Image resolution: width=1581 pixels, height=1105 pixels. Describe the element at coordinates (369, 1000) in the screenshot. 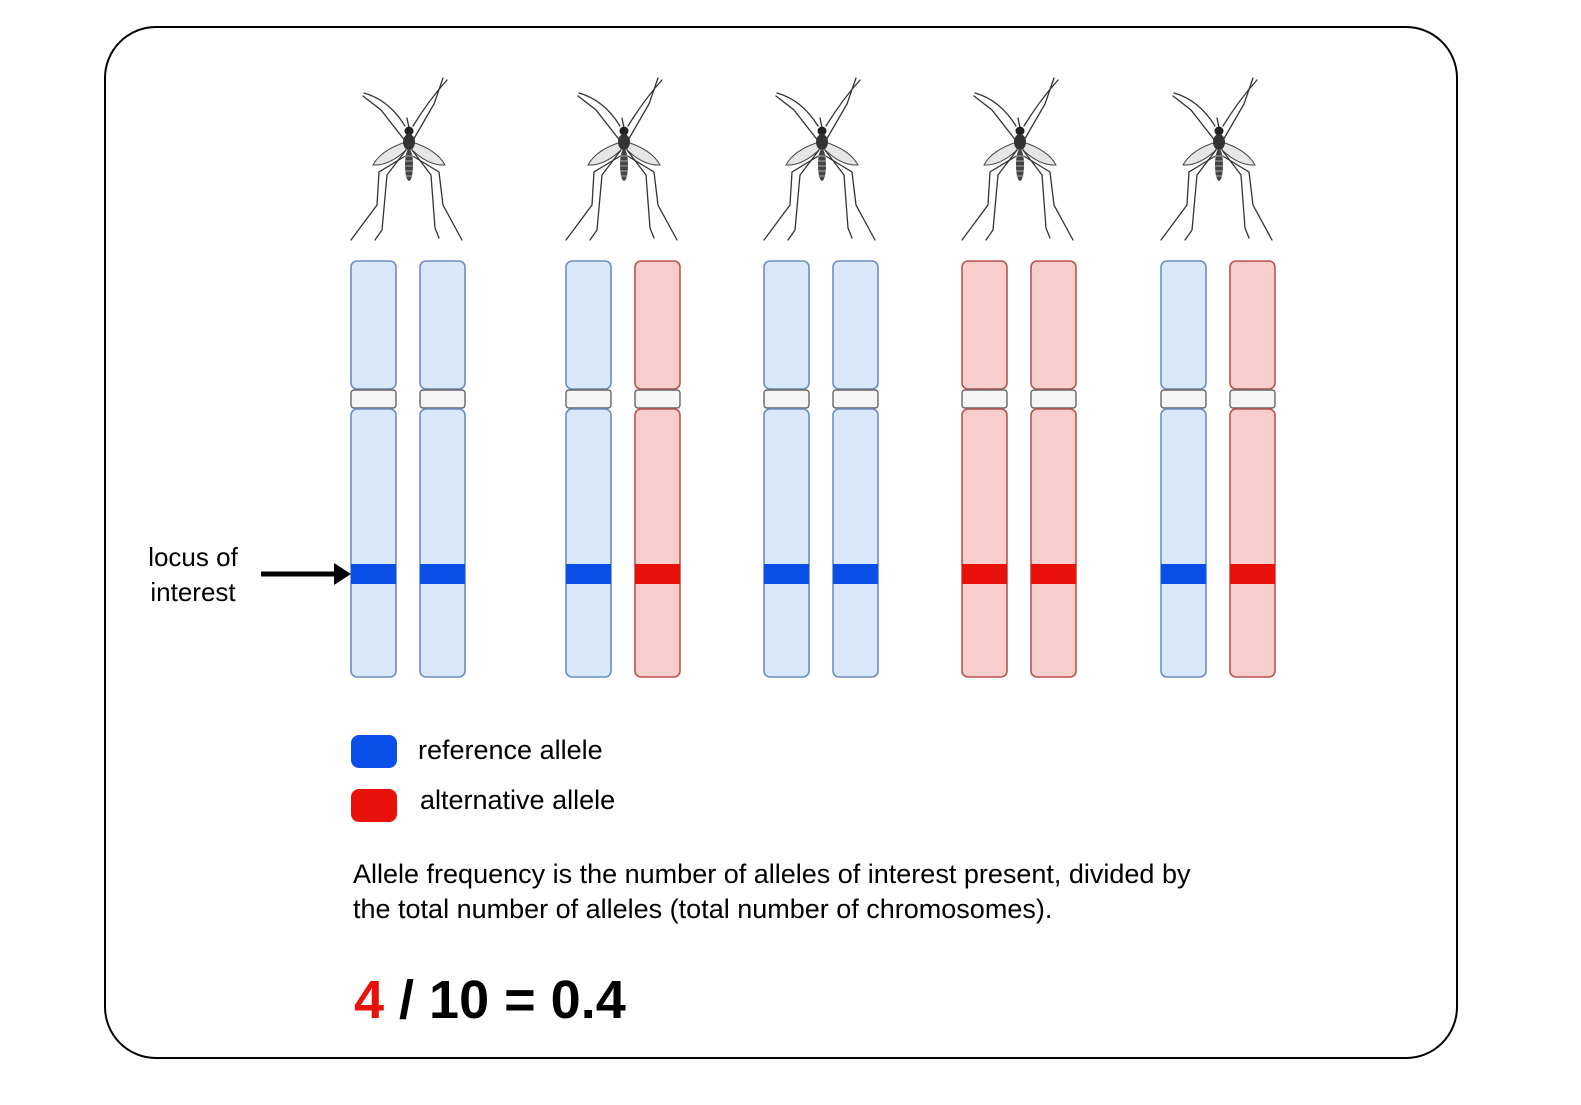

I see `equation-numerator: 4` at that location.